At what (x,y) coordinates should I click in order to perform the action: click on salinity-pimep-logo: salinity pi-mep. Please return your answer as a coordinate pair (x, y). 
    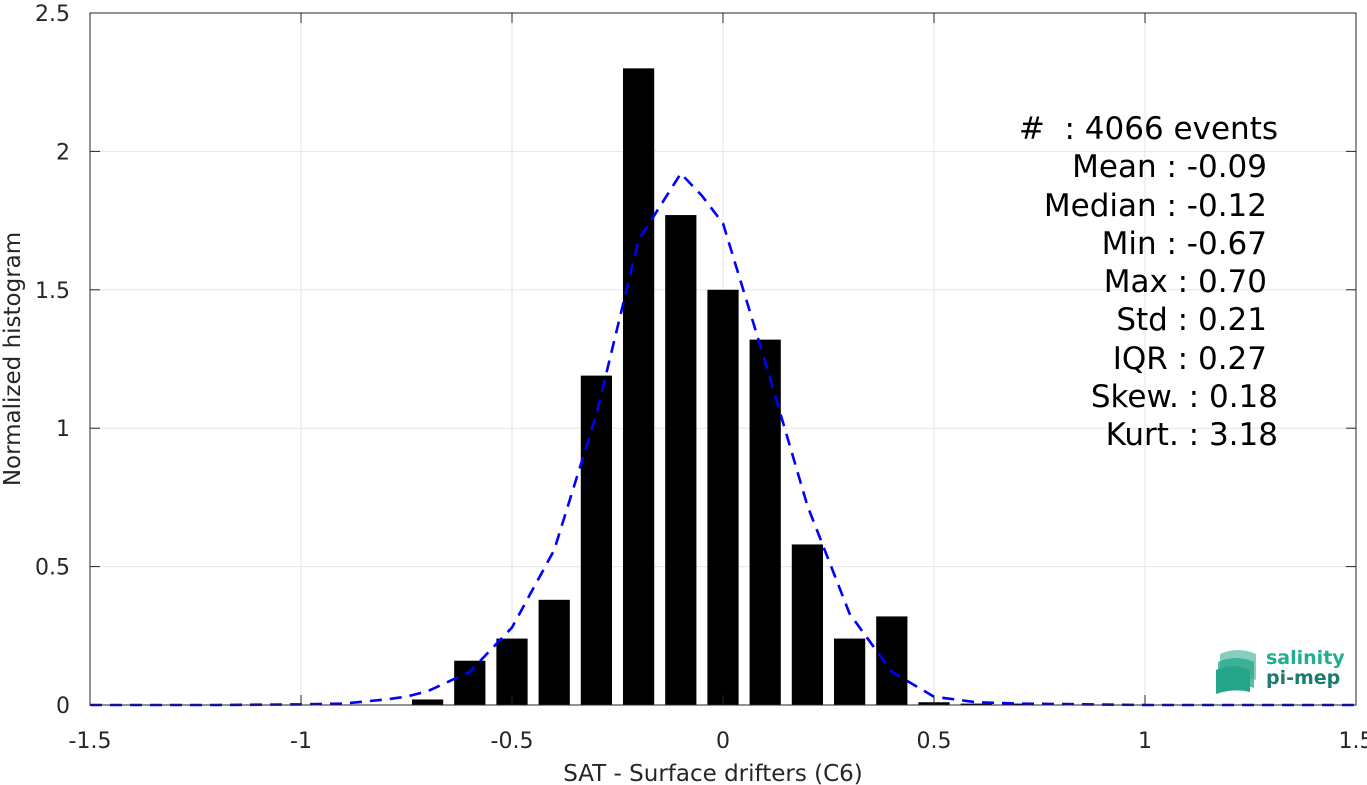
    Looking at the image, I should click on (1281, 671).